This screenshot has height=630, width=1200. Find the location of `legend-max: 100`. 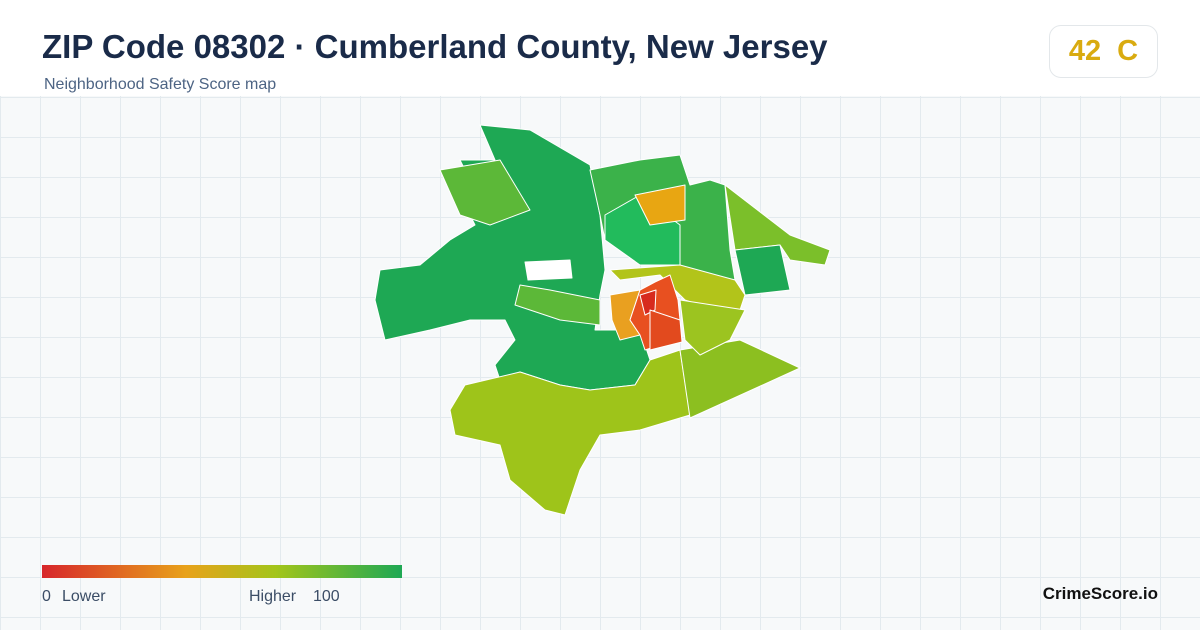

legend-max: 100 is located at coordinates (326, 596).